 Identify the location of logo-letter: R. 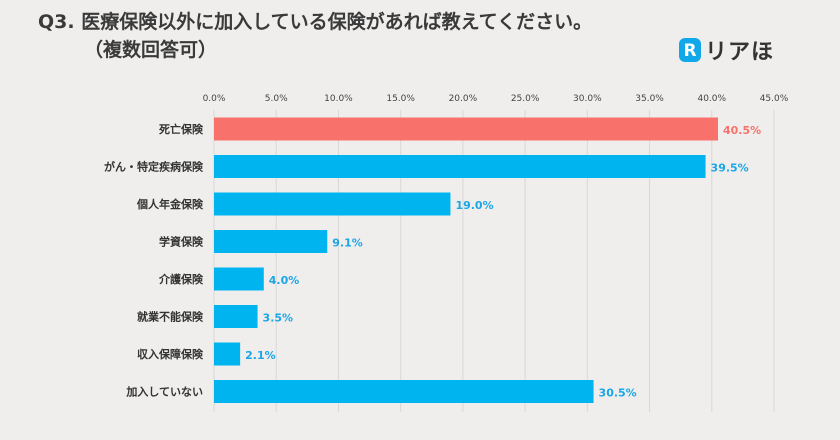
(689, 51).